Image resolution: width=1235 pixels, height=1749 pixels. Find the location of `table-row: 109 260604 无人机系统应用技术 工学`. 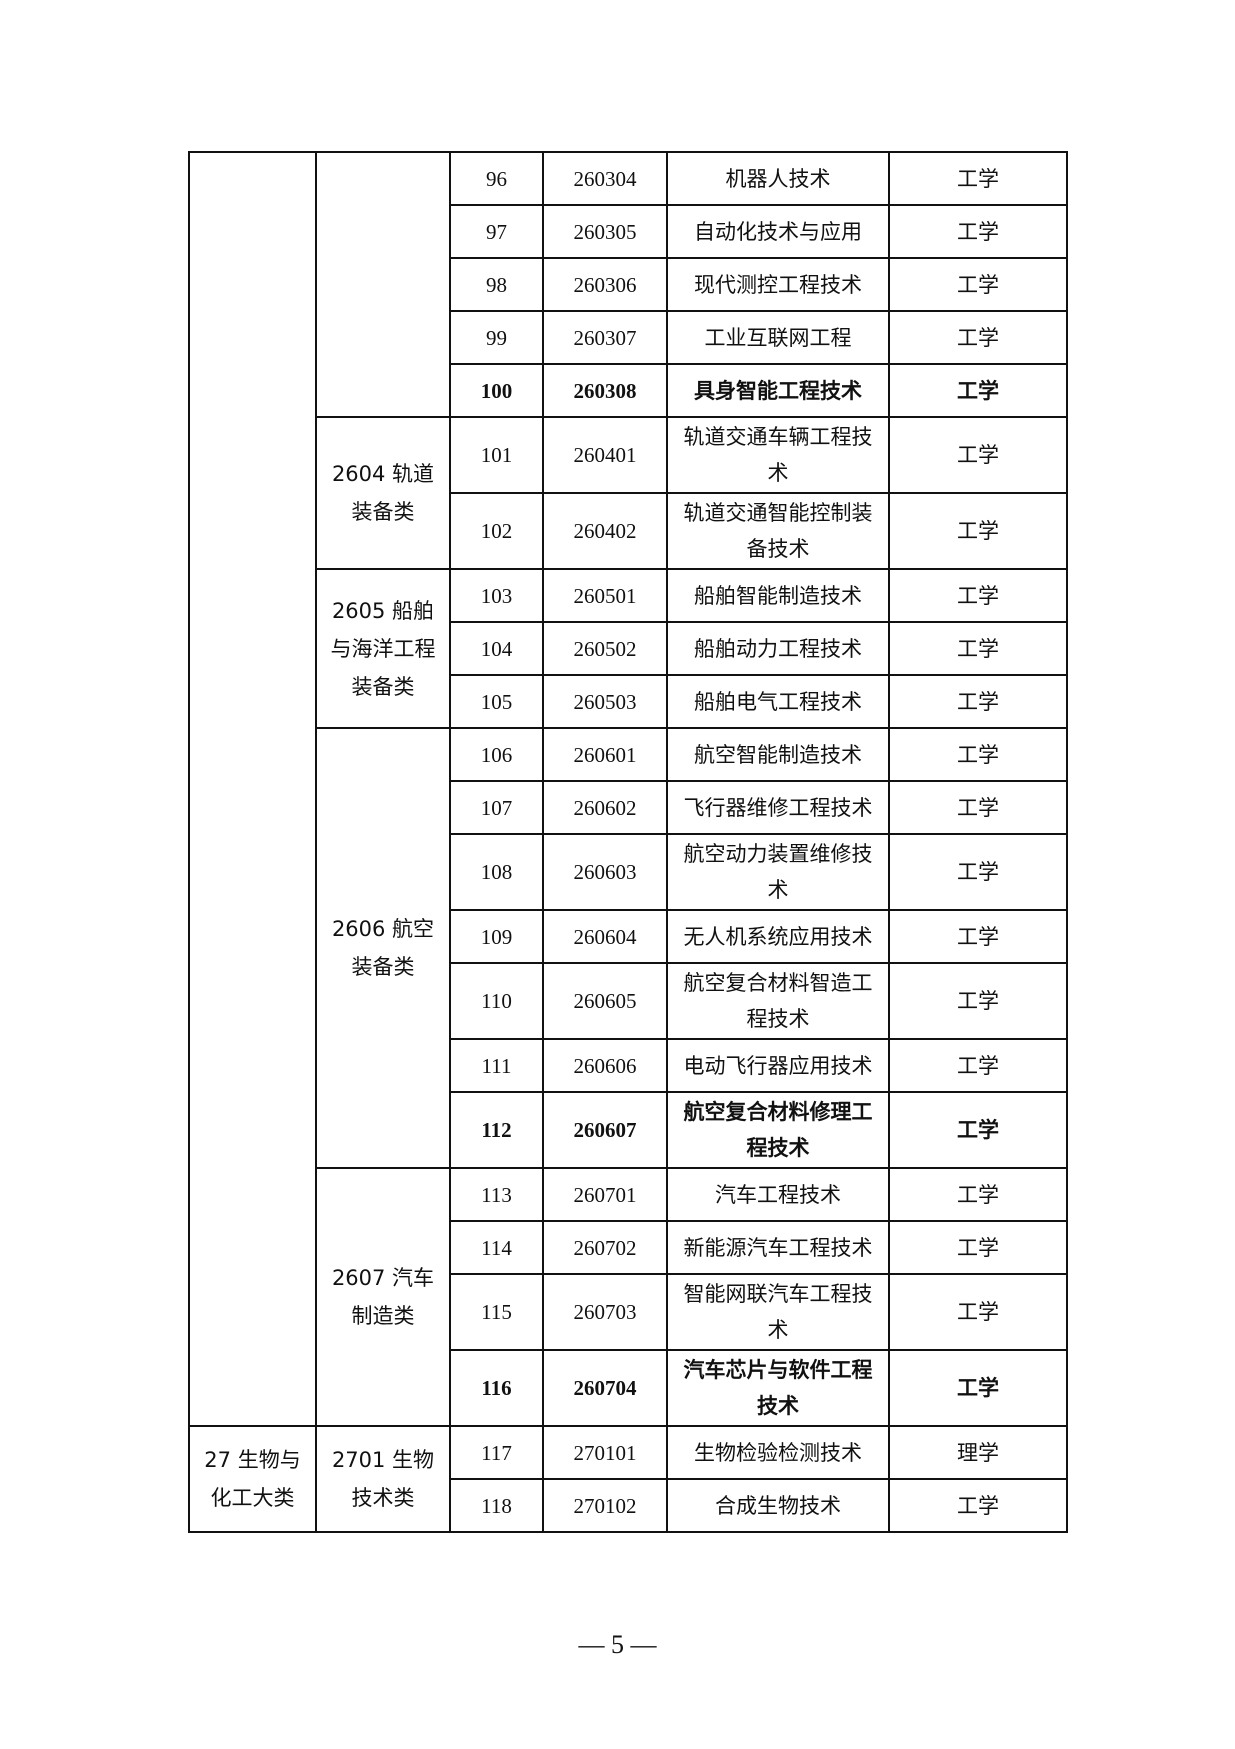

table-row: 109 260604 无人机系统应用技术 工学 is located at coordinates (628, 936).